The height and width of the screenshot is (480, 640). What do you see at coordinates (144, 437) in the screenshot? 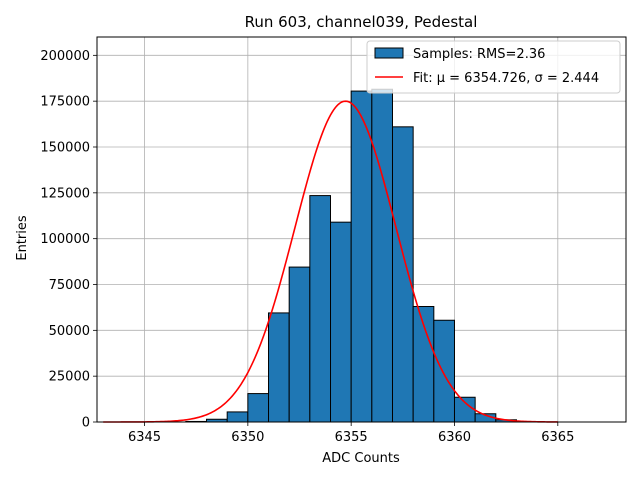
I see `x-tick-label: 6345` at bounding box center [144, 437].